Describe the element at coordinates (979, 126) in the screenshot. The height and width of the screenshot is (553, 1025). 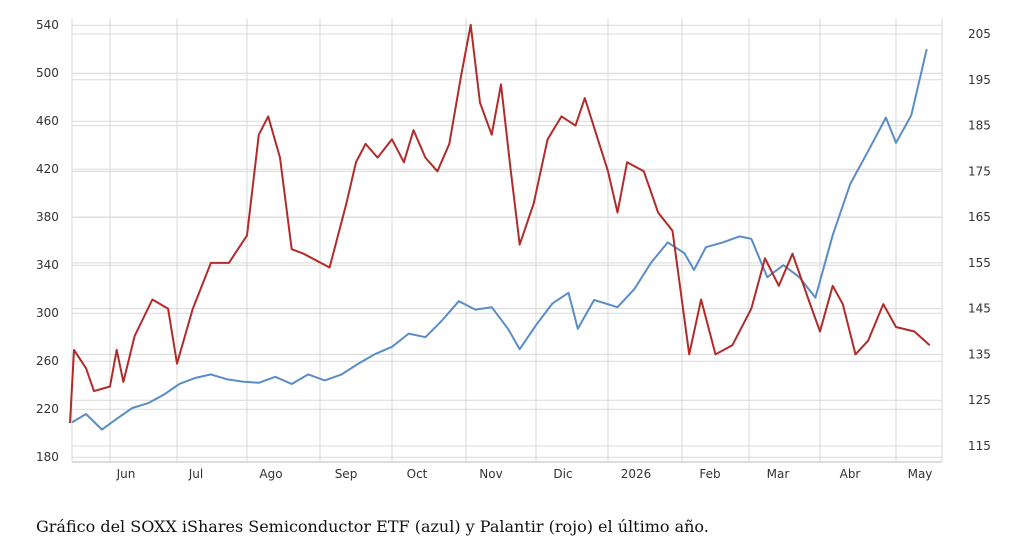
I see `right-tick-label: 185` at that location.